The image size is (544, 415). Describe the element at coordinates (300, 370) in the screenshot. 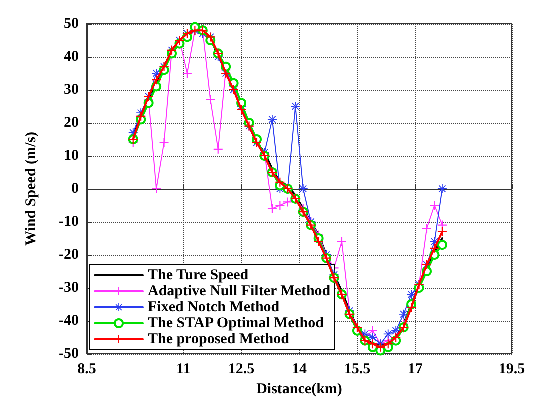

I see `x-tick-label: 14` at that location.